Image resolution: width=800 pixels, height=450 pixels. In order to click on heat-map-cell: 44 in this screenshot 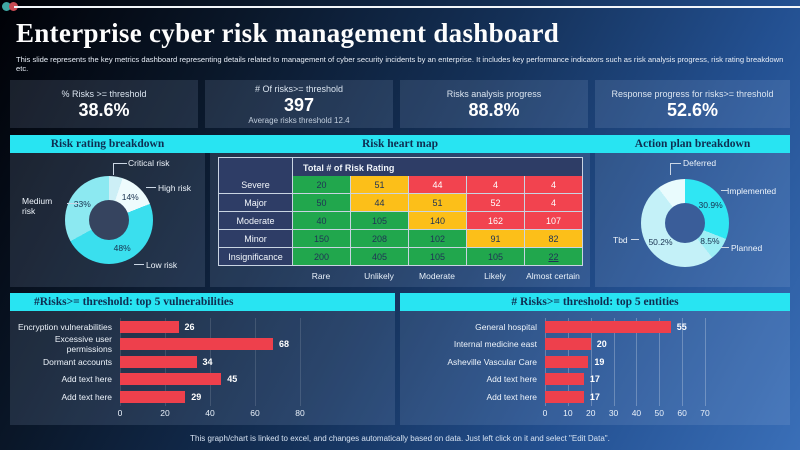, I will do `click(438, 185)`.